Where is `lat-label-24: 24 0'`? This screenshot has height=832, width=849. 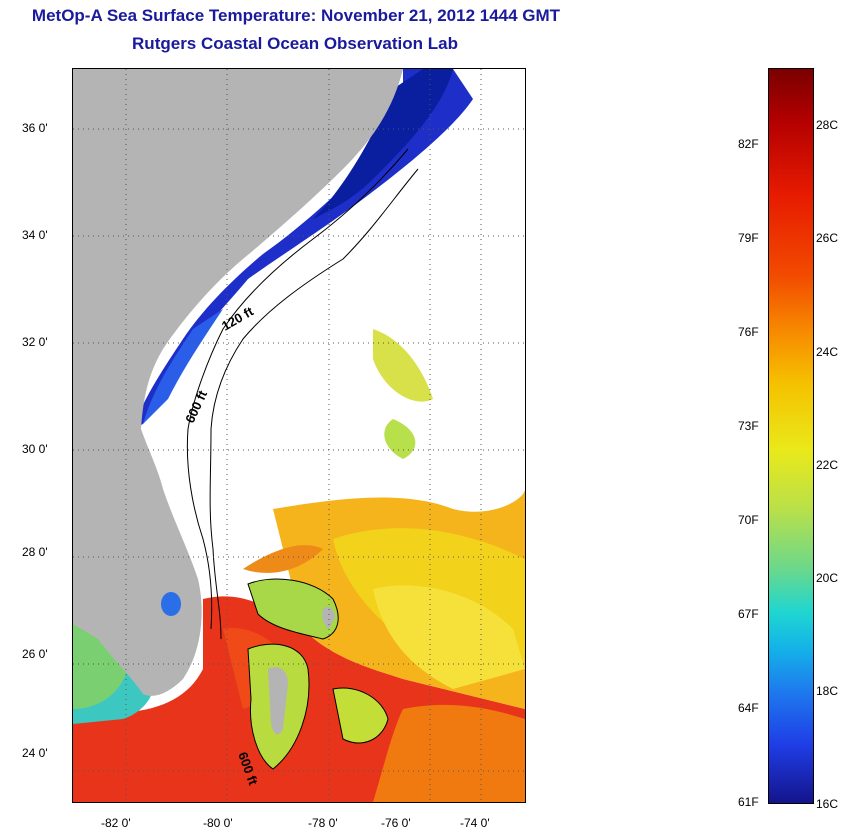 lat-label-24: 24 0' is located at coordinates (35, 753).